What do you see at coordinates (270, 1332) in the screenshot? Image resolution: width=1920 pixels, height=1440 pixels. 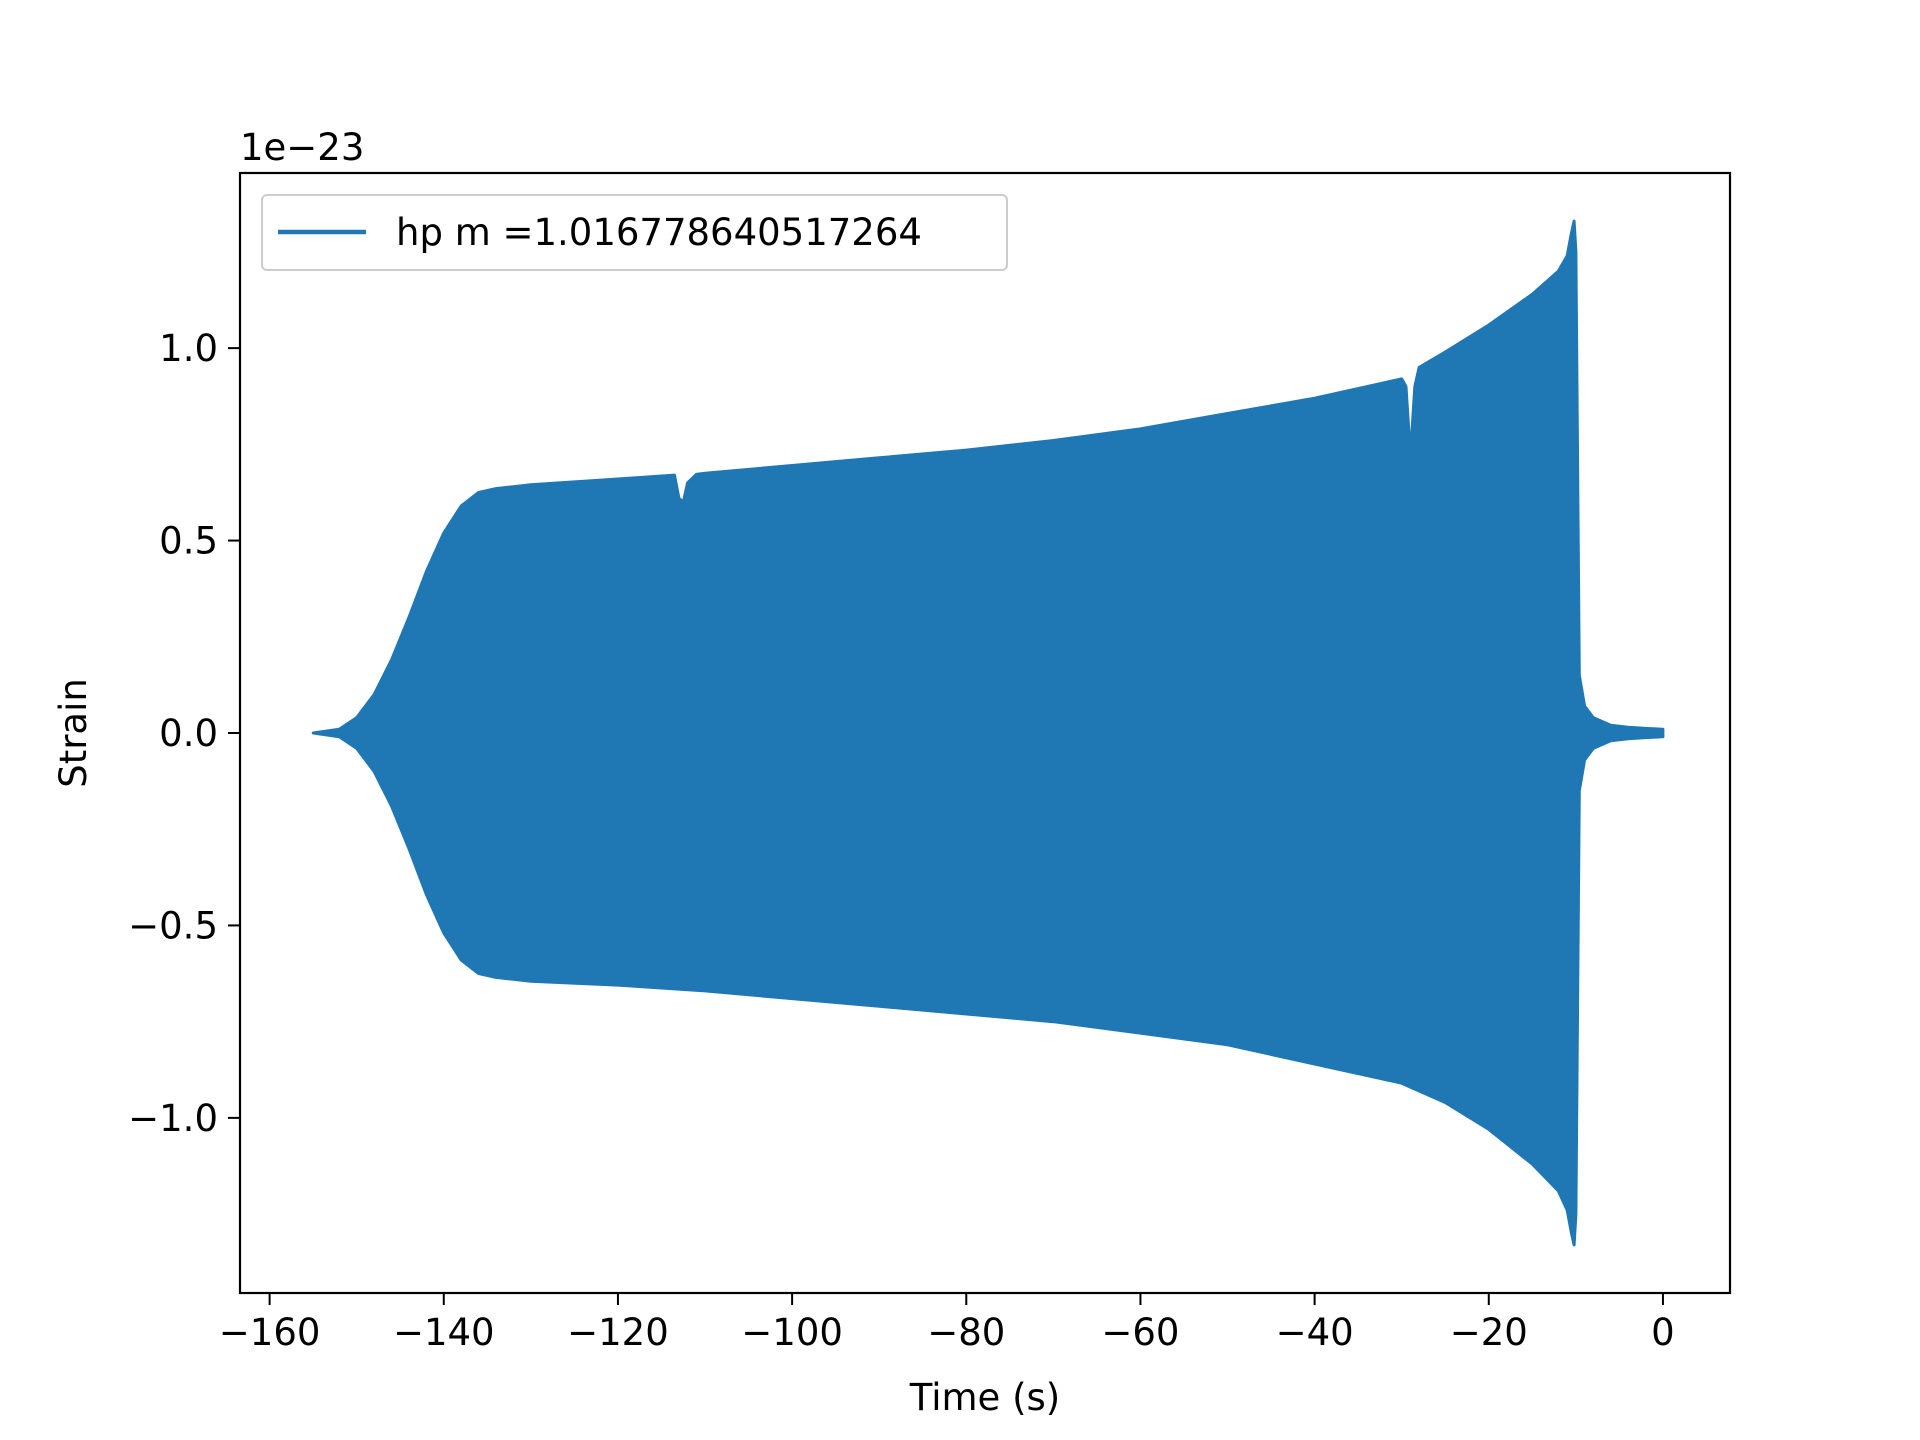 I see `x-tick-label: −160` at bounding box center [270, 1332].